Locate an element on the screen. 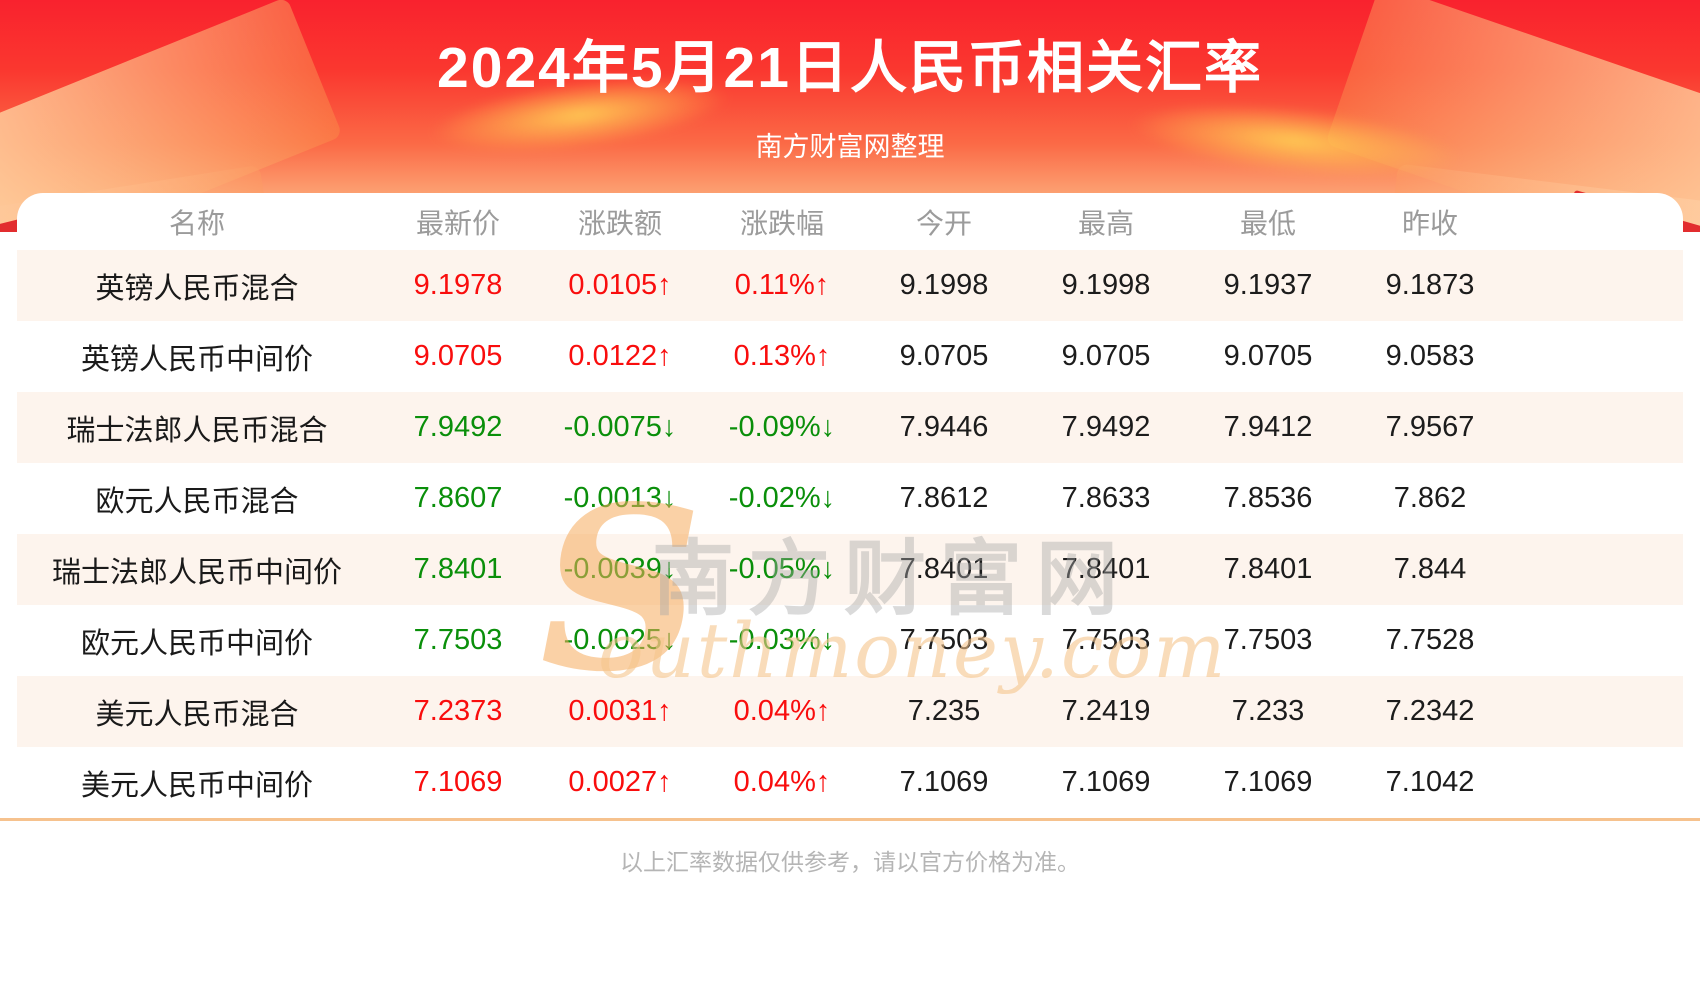 This screenshot has width=1700, height=1000. cell-name: 美元人民币混合 is located at coordinates (197, 711).